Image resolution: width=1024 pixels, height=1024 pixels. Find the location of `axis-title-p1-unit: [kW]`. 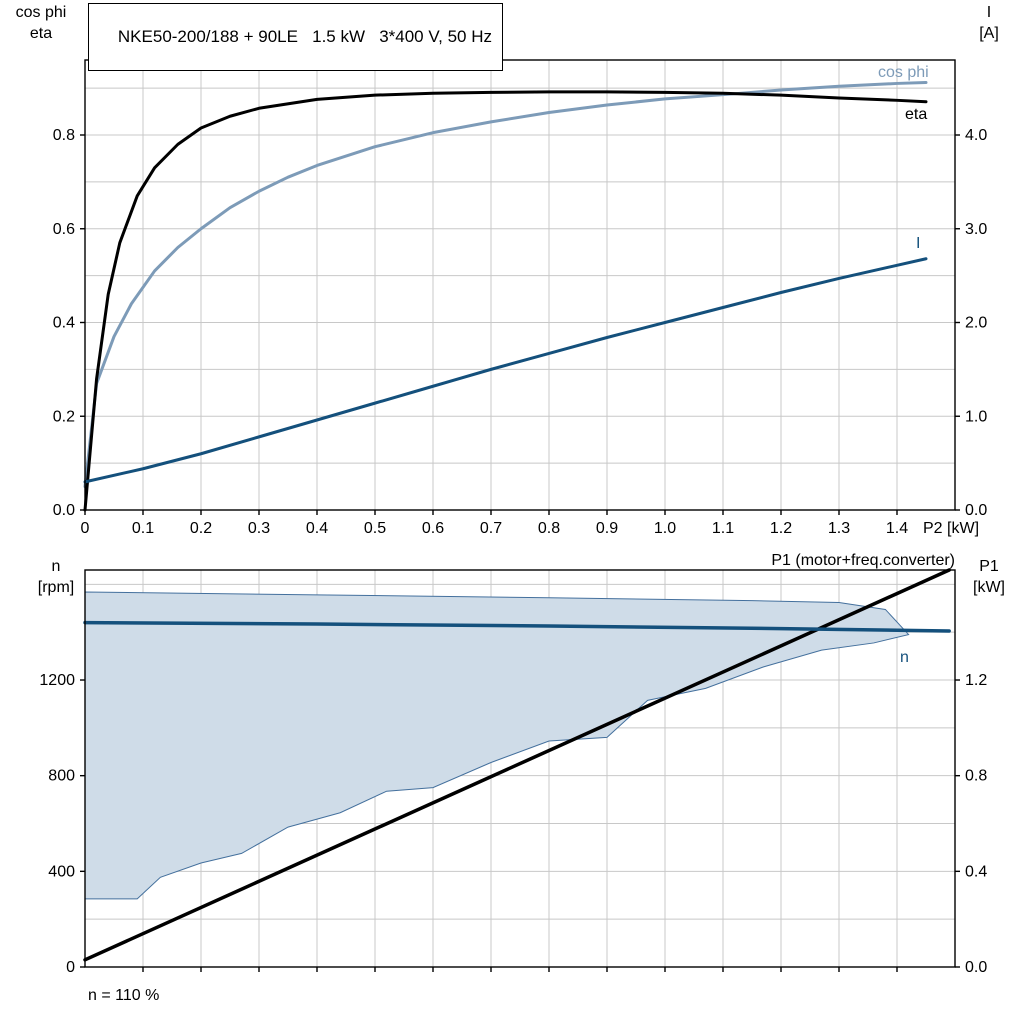

axis-title-p1-unit: [kW] is located at coordinates (989, 587).